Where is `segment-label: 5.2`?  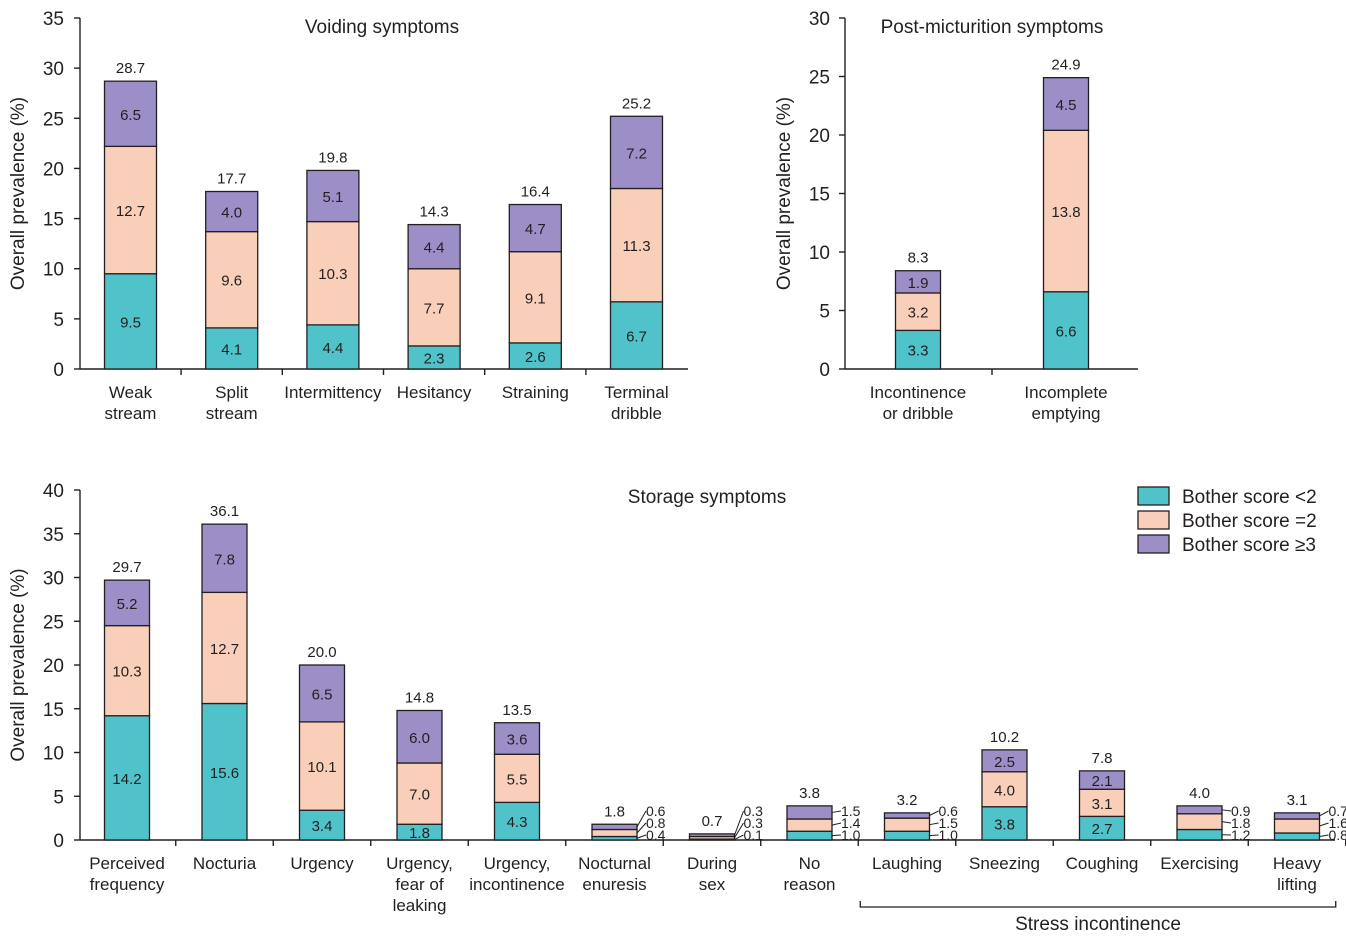 segment-label: 5.2 is located at coordinates (127, 604).